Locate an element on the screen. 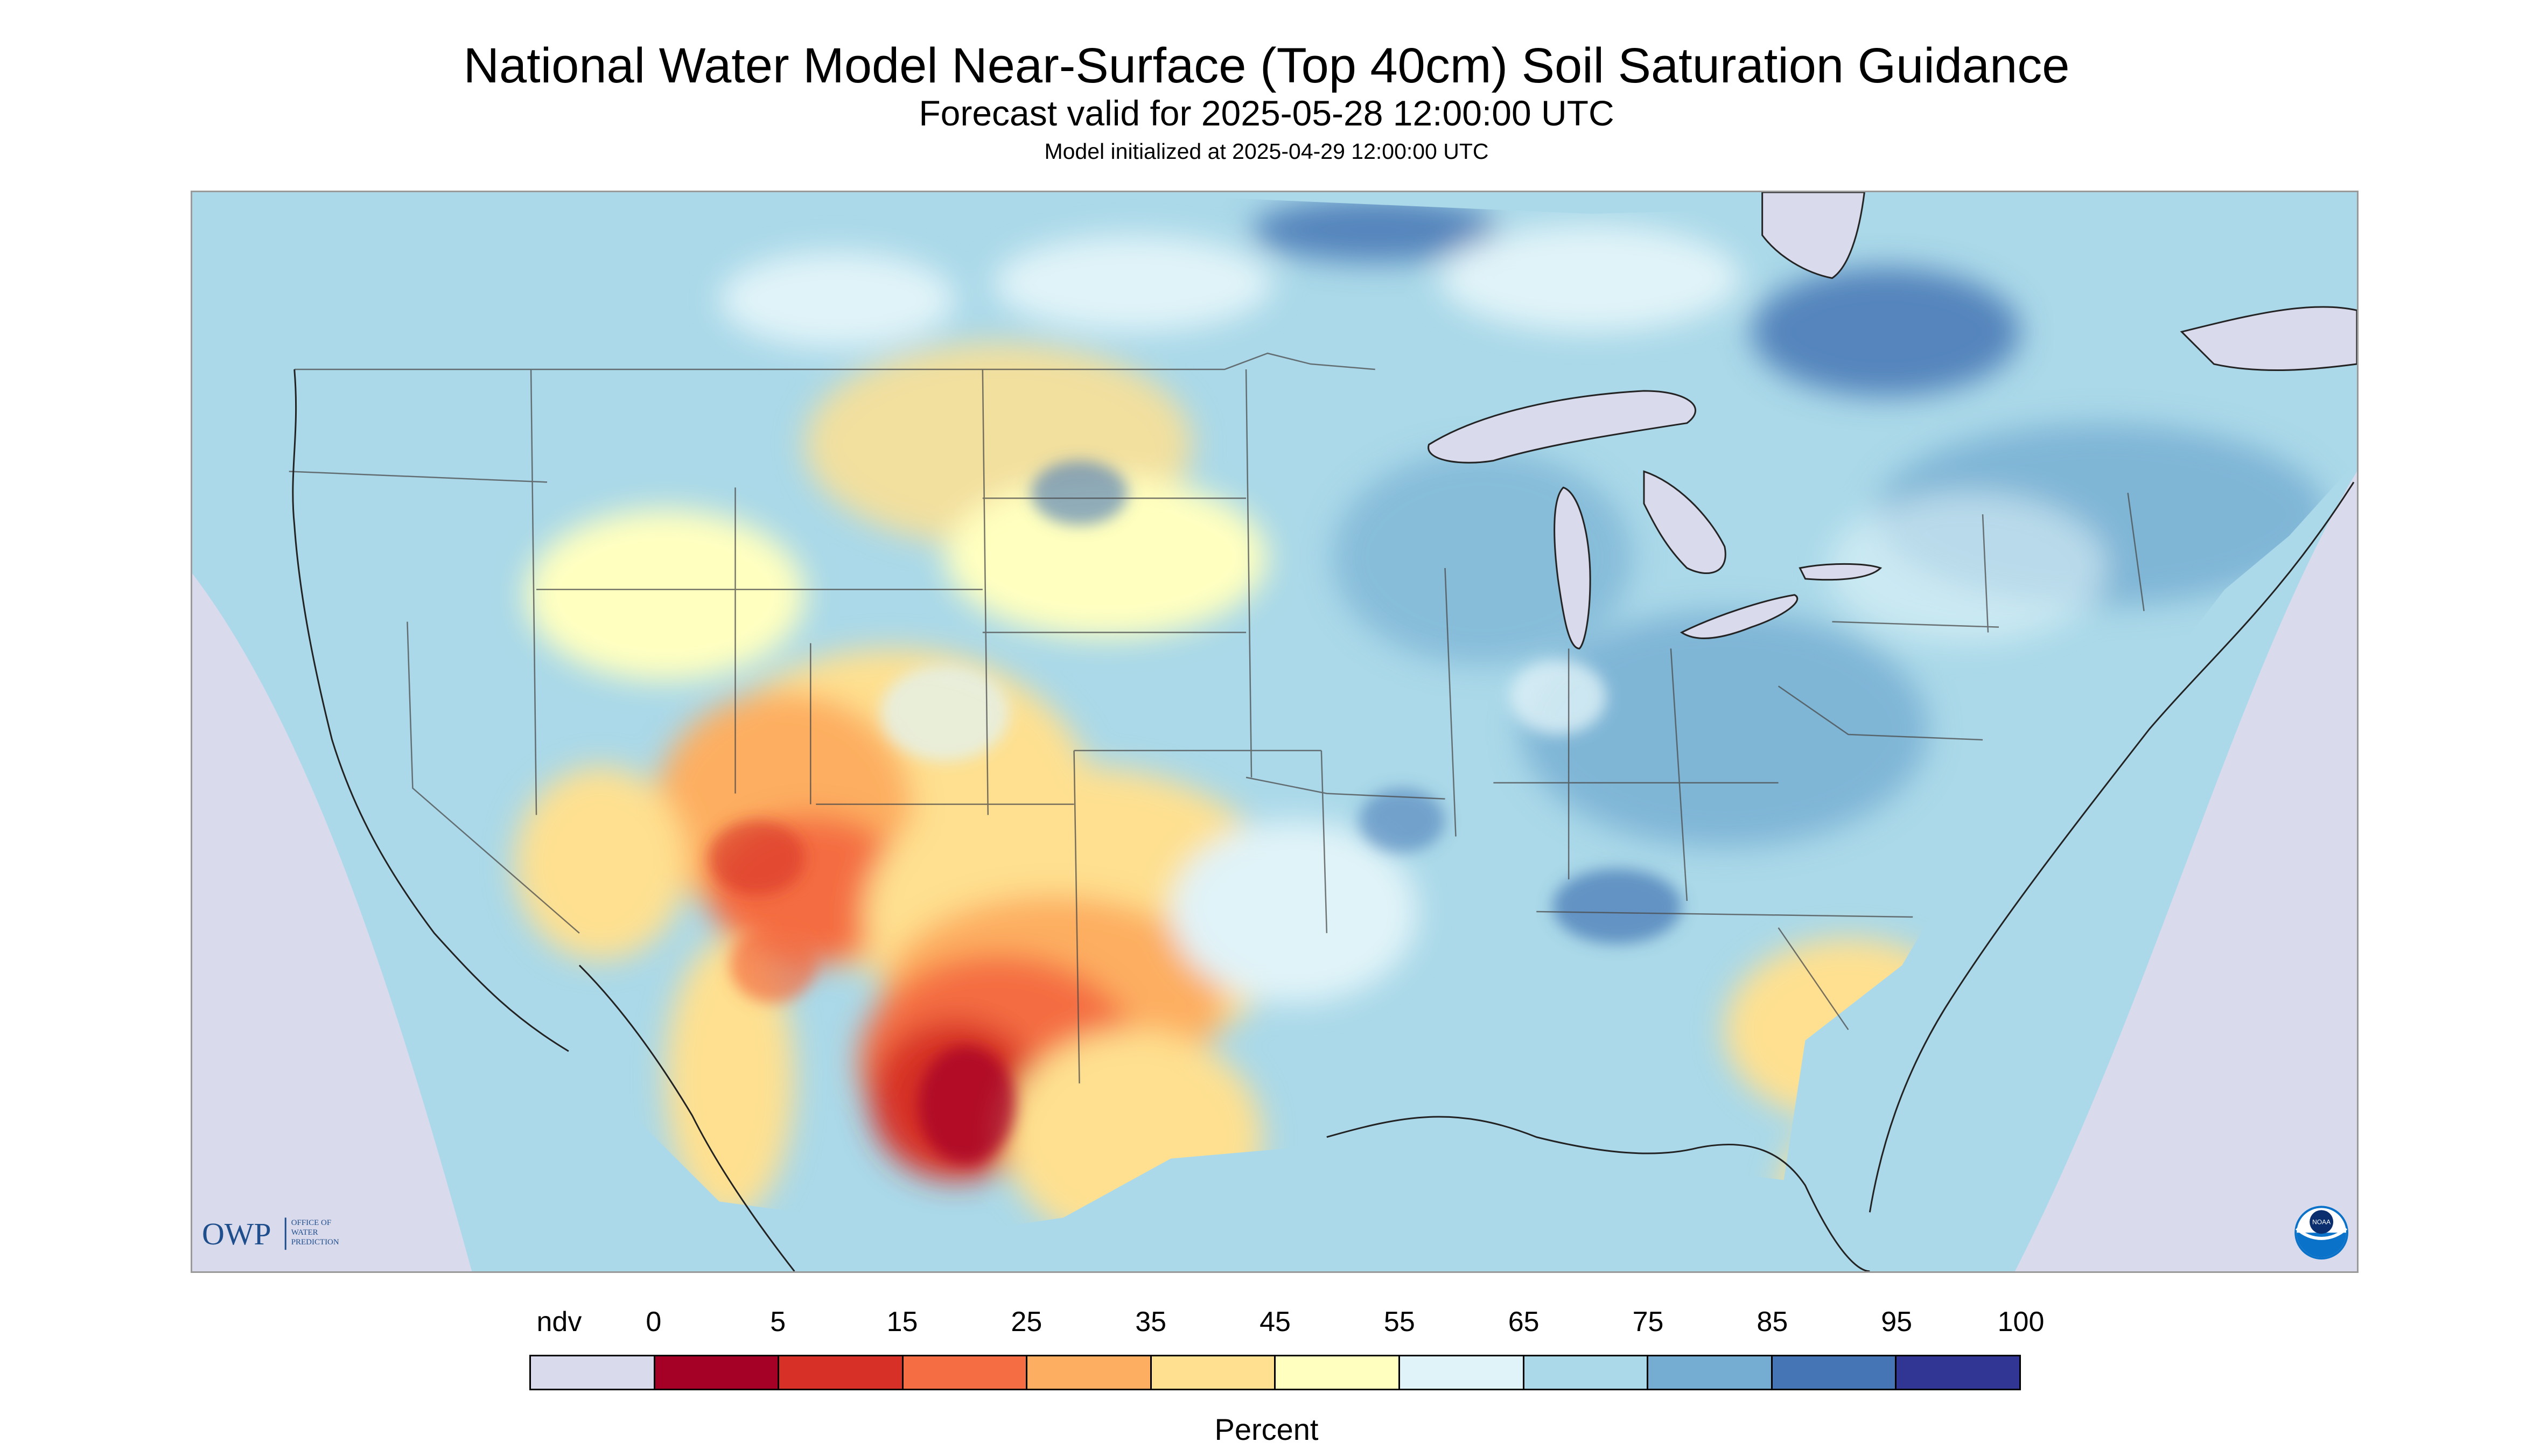 This screenshot has width=2533, height=1456. legend-tick: 55 is located at coordinates (1399, 1322).